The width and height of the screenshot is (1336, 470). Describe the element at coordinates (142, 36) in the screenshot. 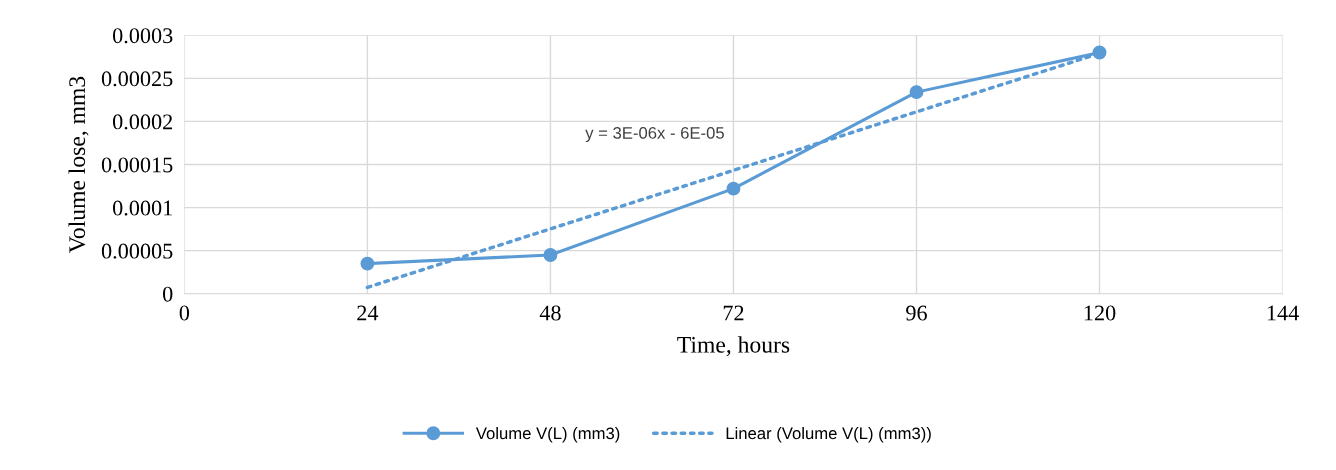

I see `y-tick-label: 0.0003` at that location.